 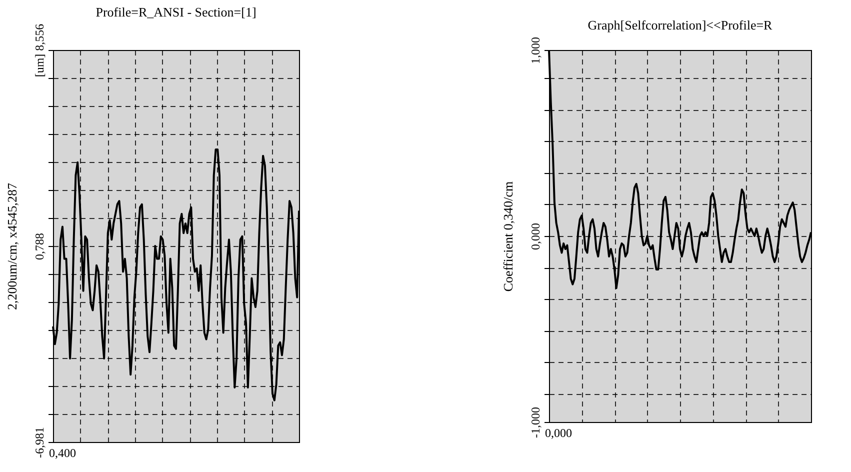 I want to click on y-axis-title: 2,200um/cm, x4545,287, so click(x=12, y=246).